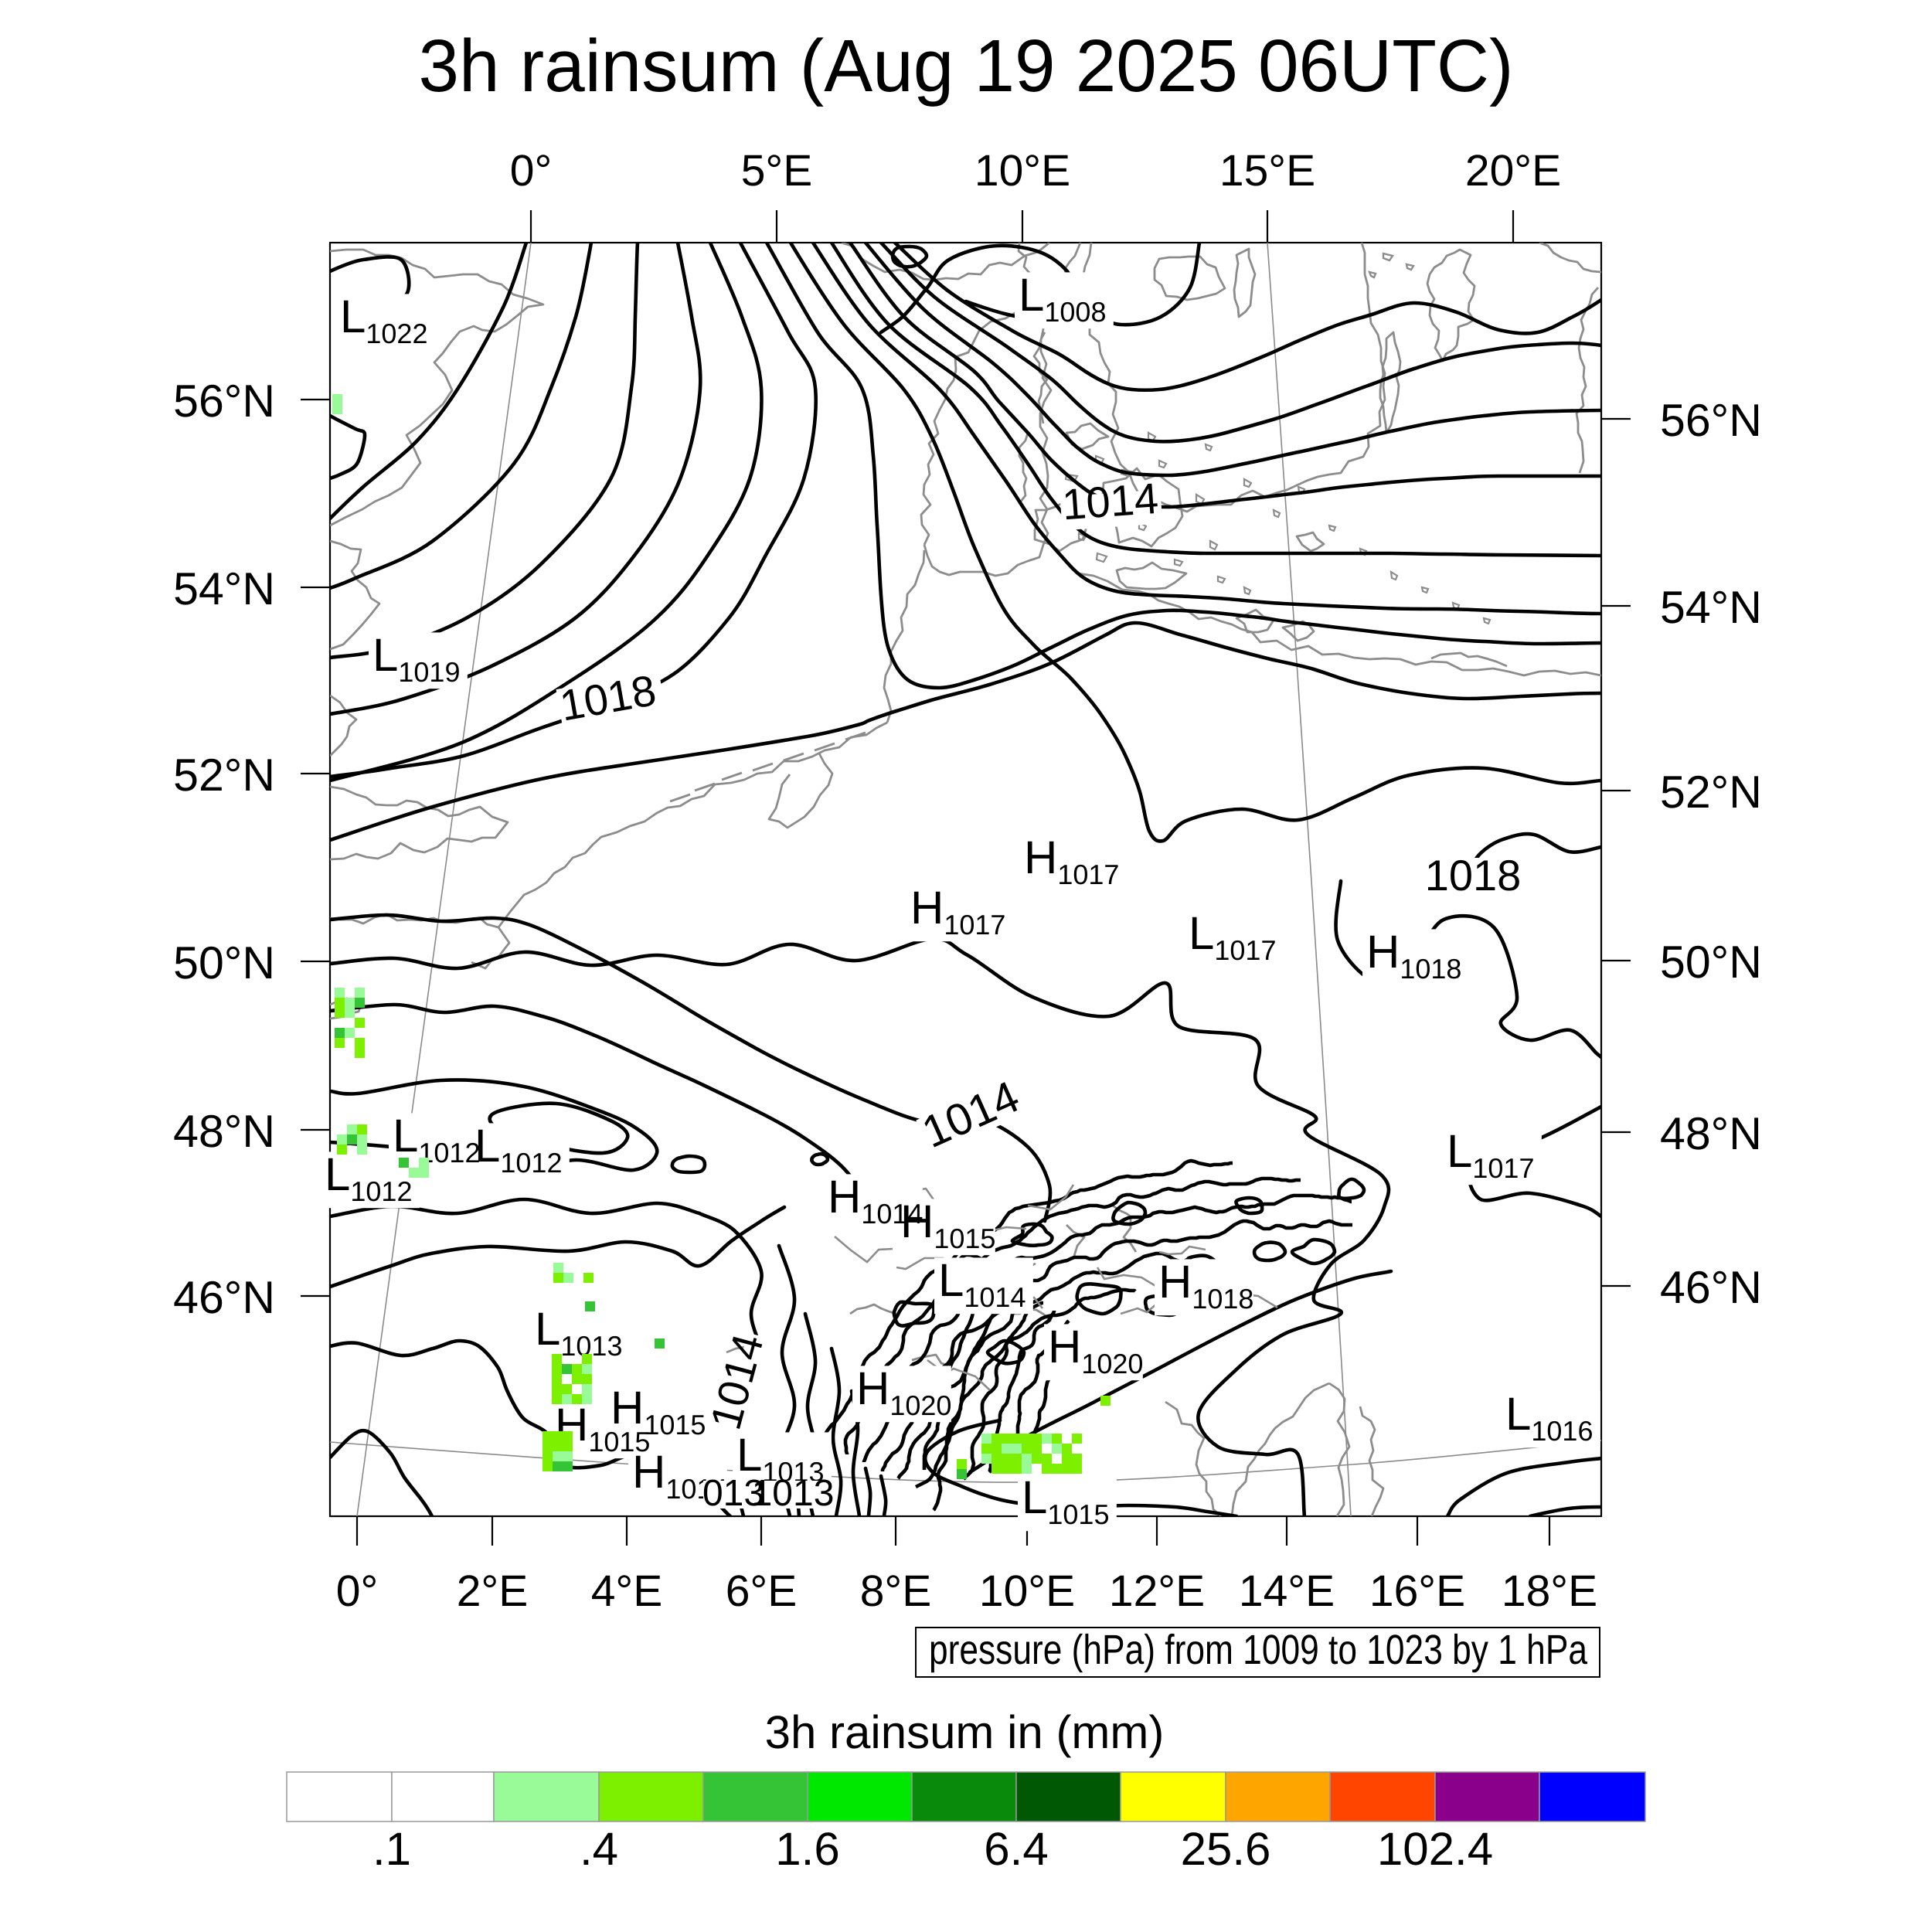 The width and height of the screenshot is (1932, 1932). I want to click on svg-text: 6.4, so click(1016, 1849).